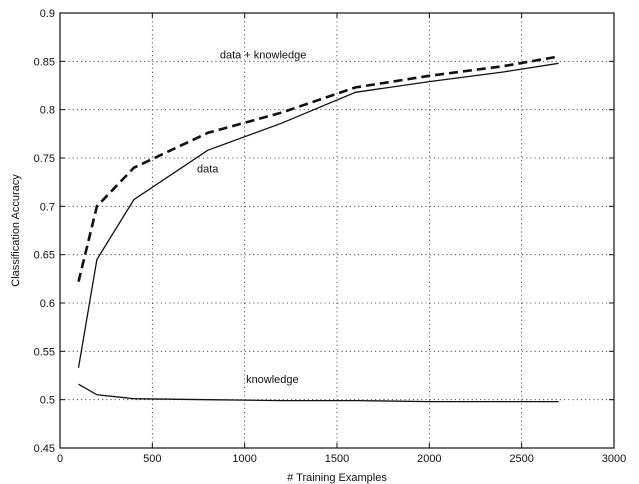  Describe the element at coordinates (60, 459) in the screenshot. I see `x-tick-label: 0` at that location.